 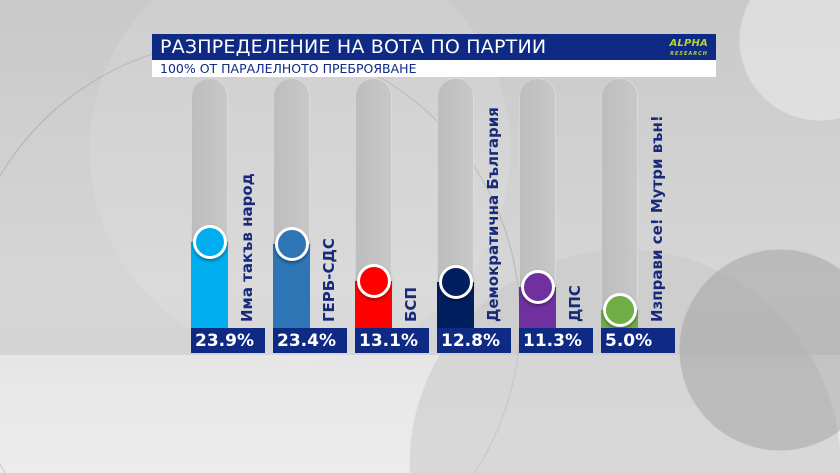 What do you see at coordinates (619, 203) in the screenshot?
I see `bar-track` at bounding box center [619, 203].